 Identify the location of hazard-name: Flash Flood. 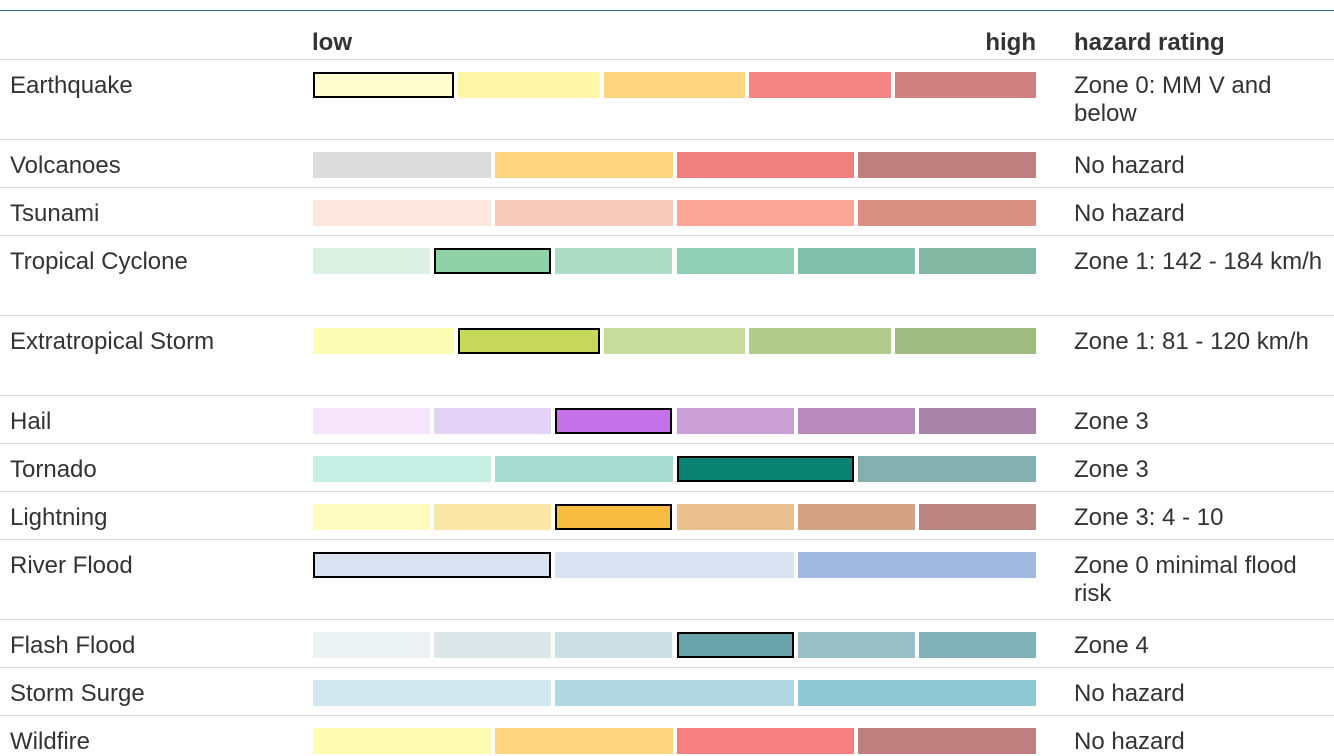
(73, 645).